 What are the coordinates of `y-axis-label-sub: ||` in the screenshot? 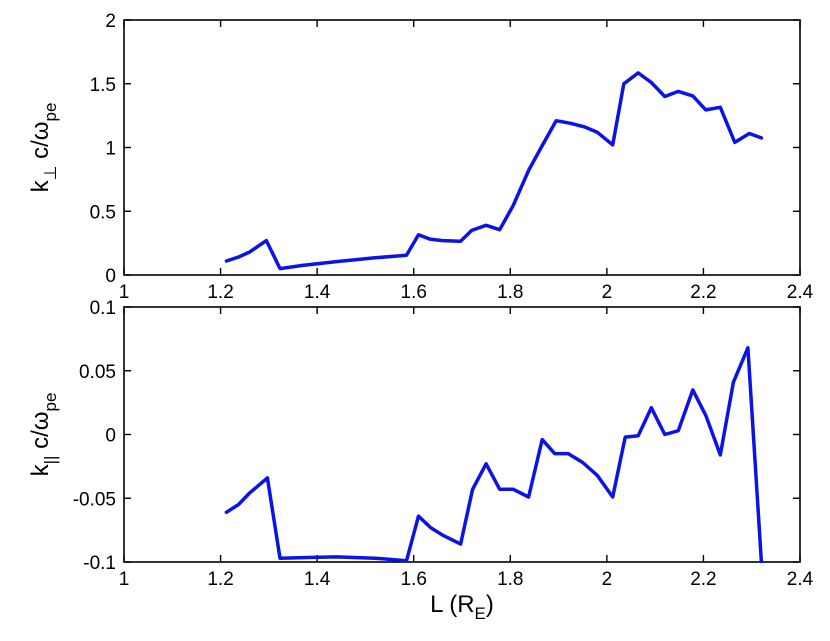 It's located at (50, 460).